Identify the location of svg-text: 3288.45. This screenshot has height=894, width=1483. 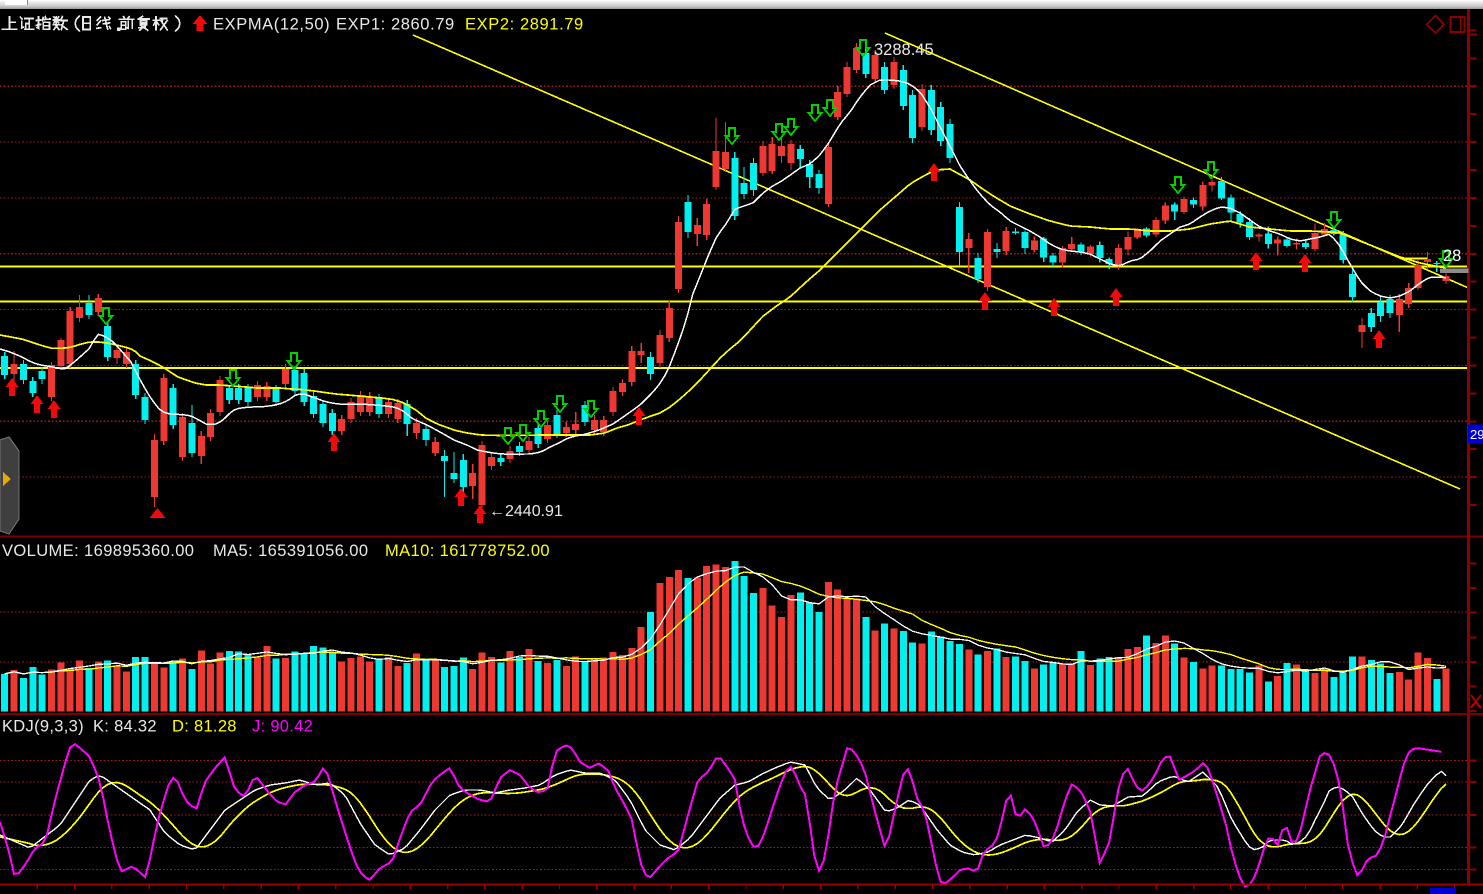
(904, 50).